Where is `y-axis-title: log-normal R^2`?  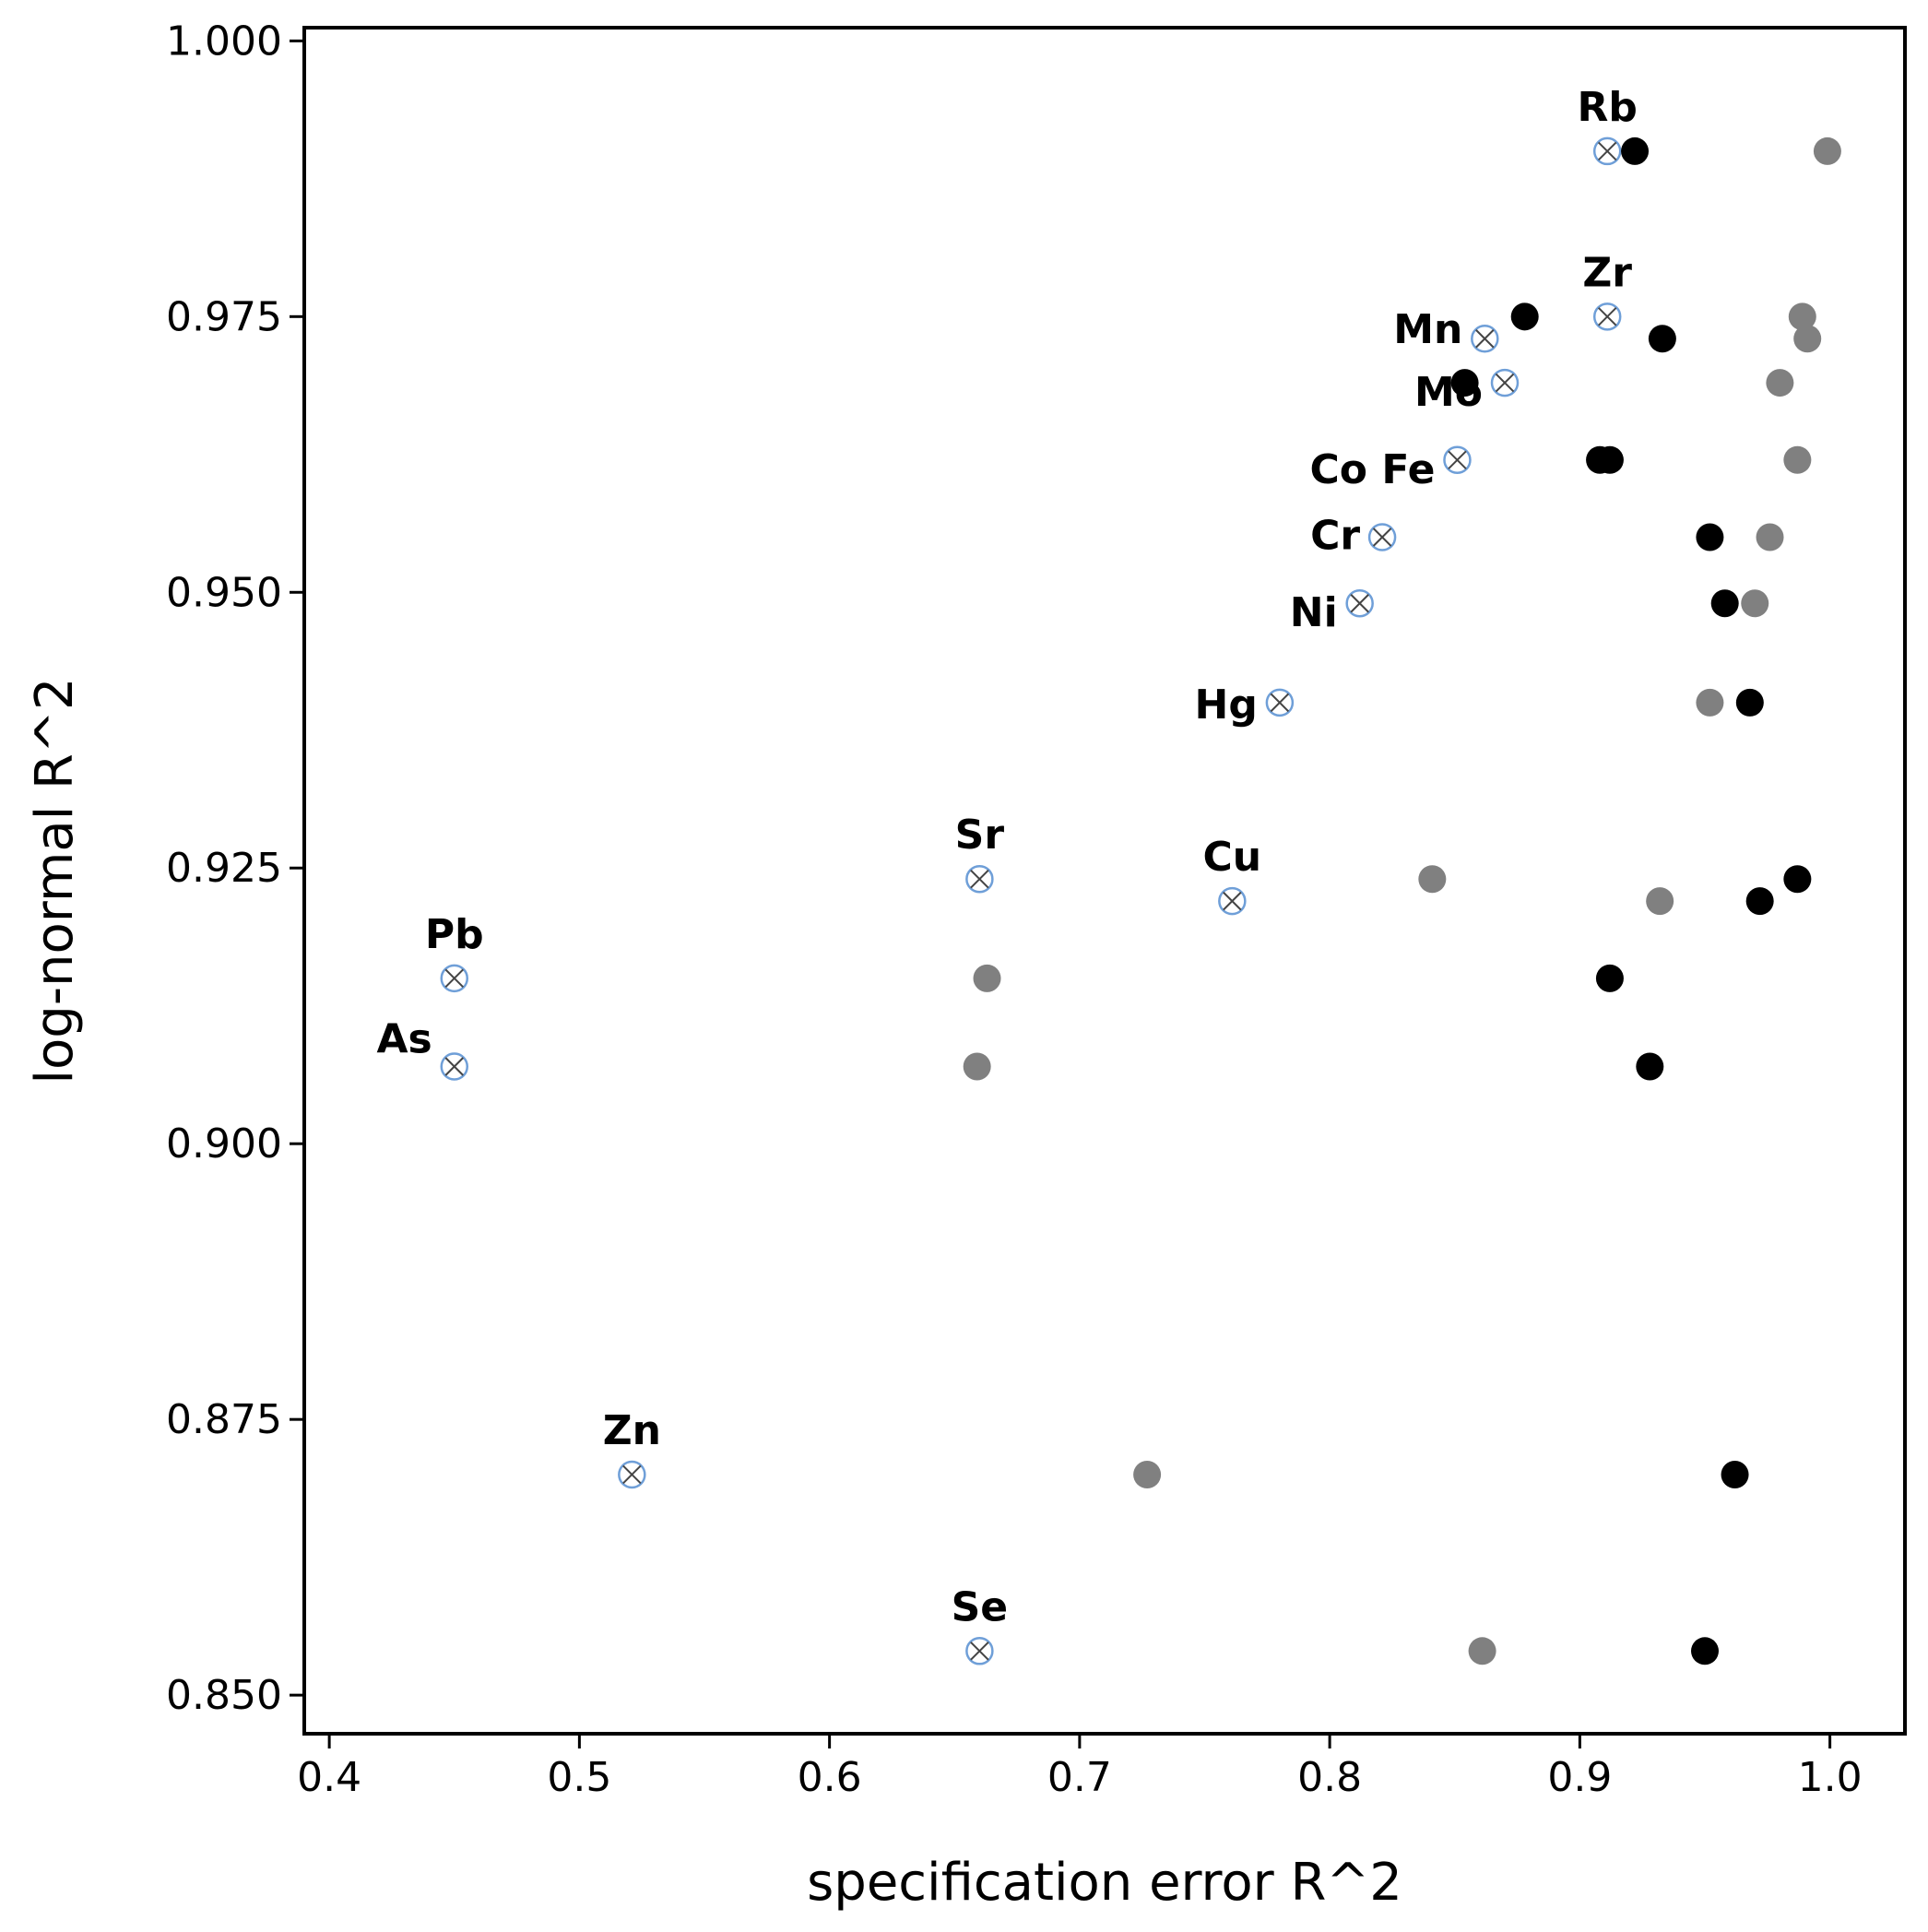
y-axis-title: log-normal R^2 is located at coordinates (55, 881).